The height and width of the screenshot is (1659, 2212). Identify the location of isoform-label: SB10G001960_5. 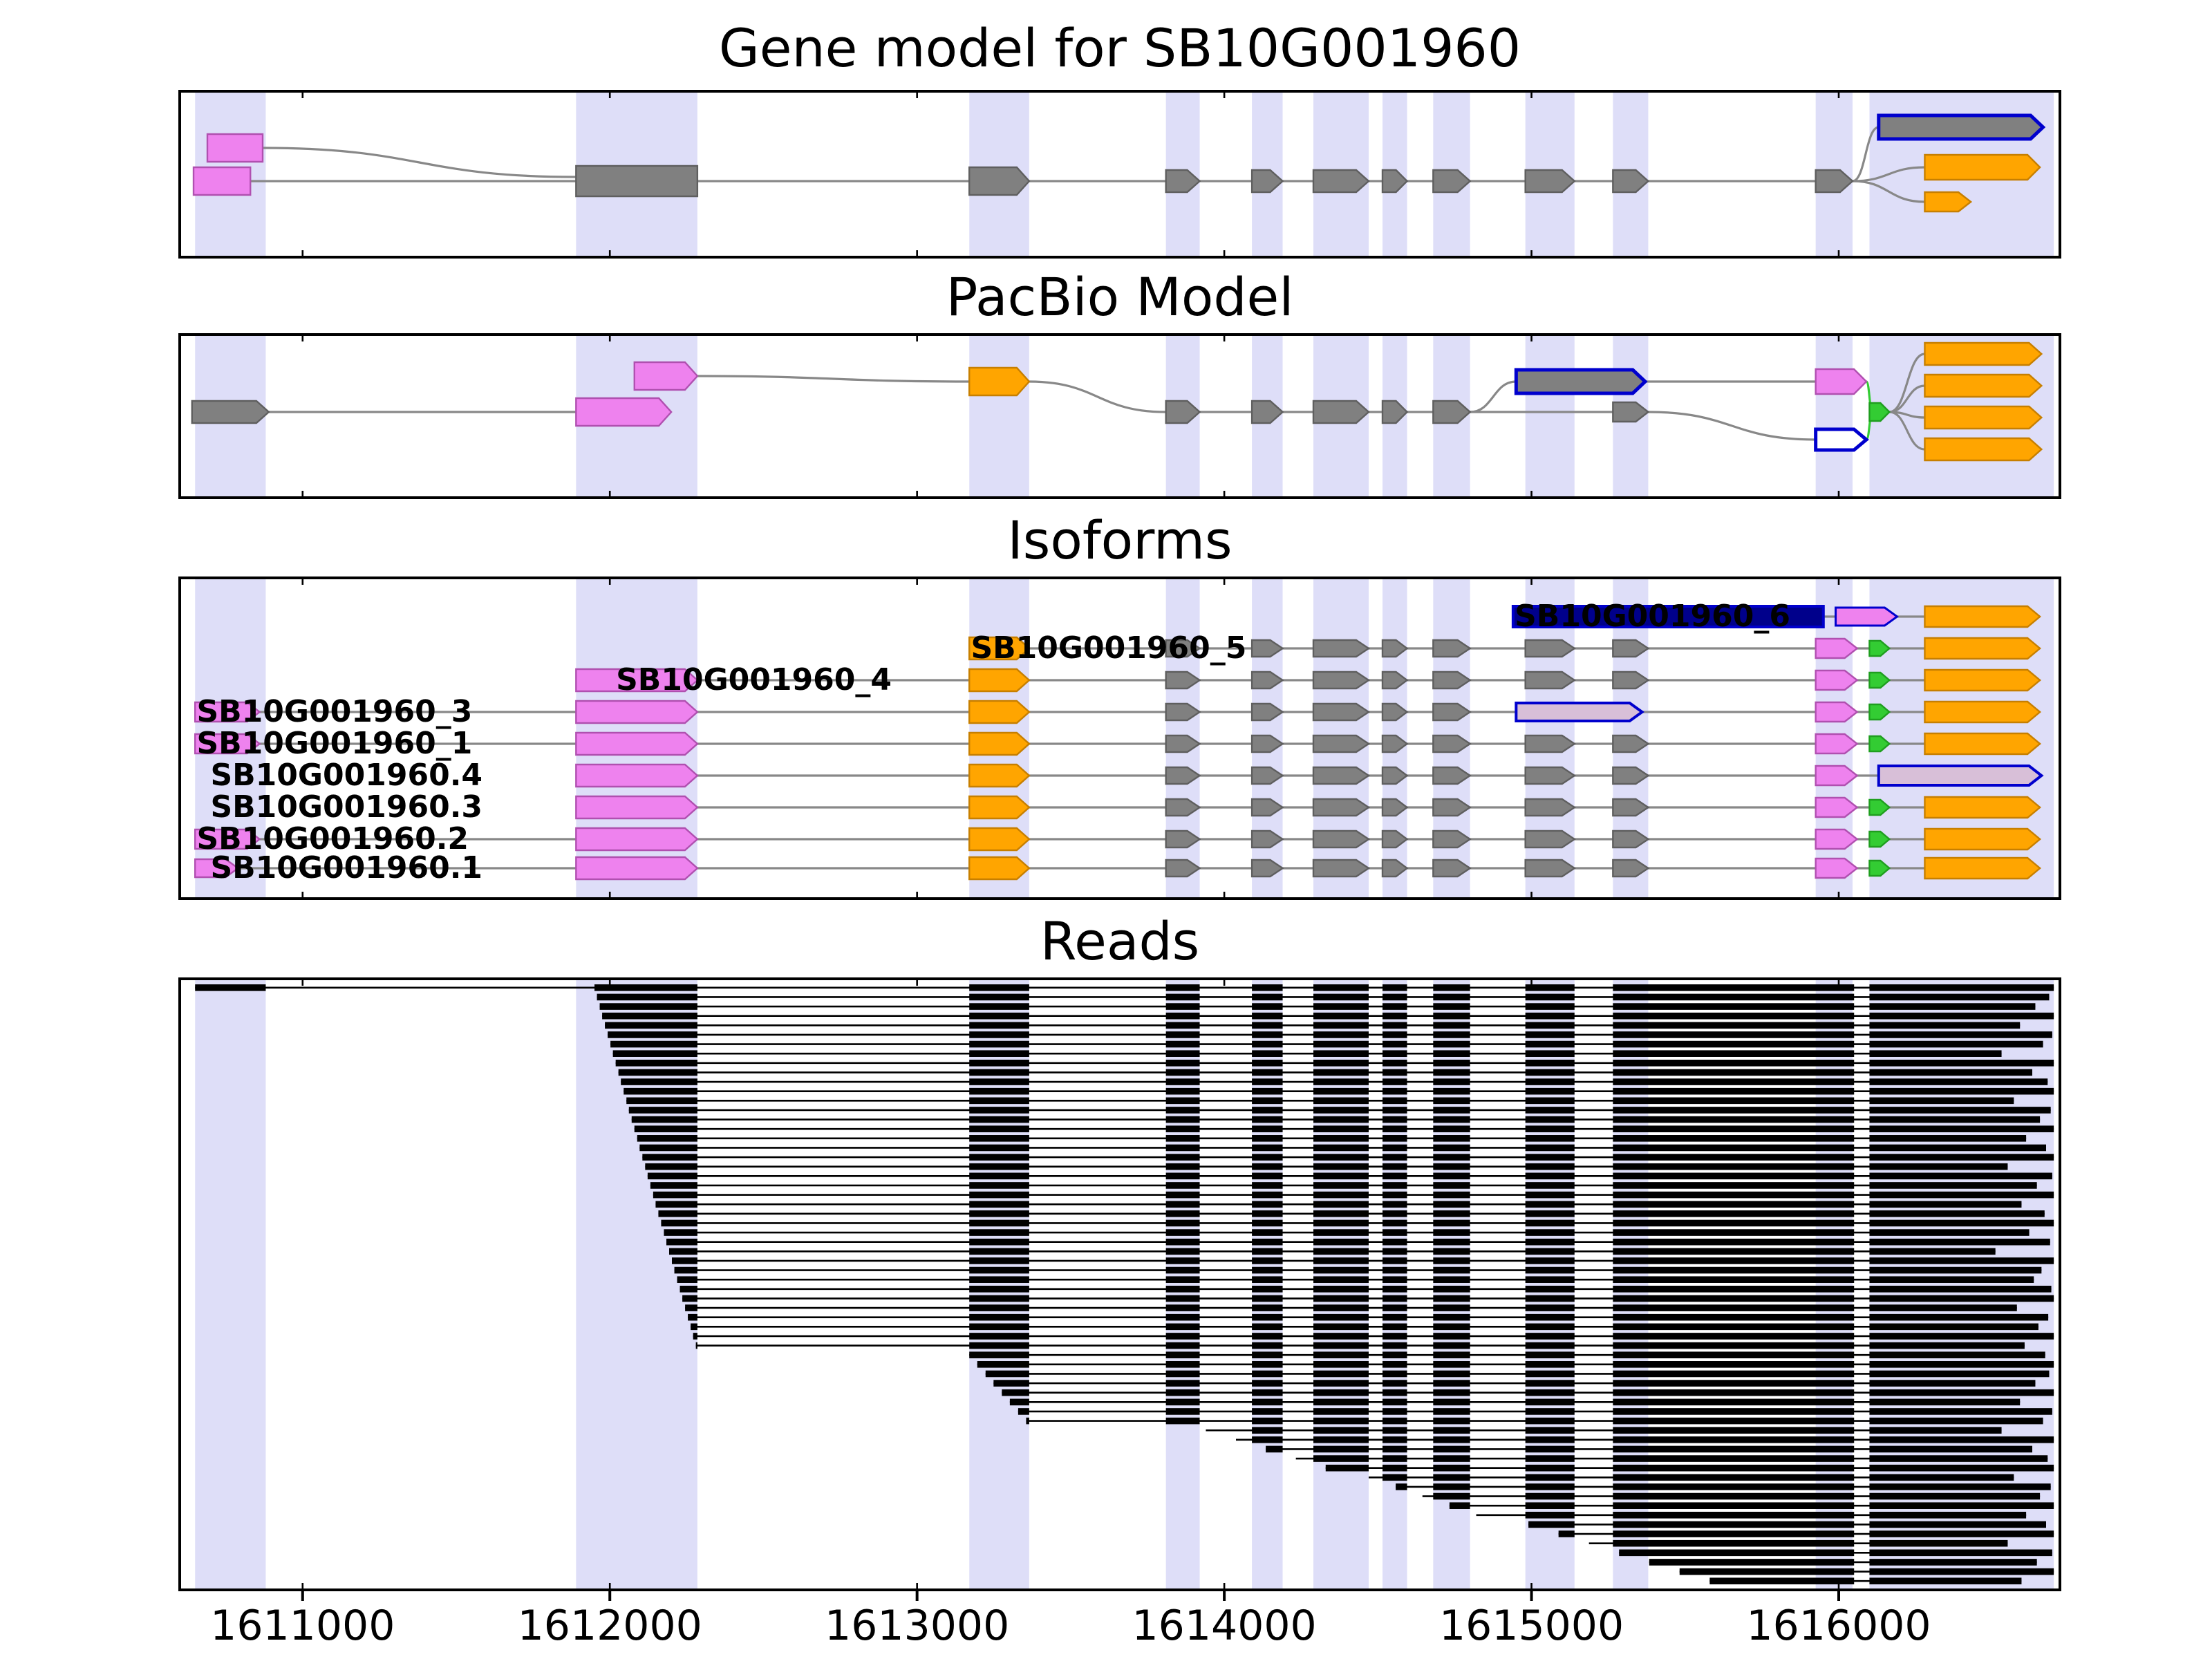
(1108, 648).